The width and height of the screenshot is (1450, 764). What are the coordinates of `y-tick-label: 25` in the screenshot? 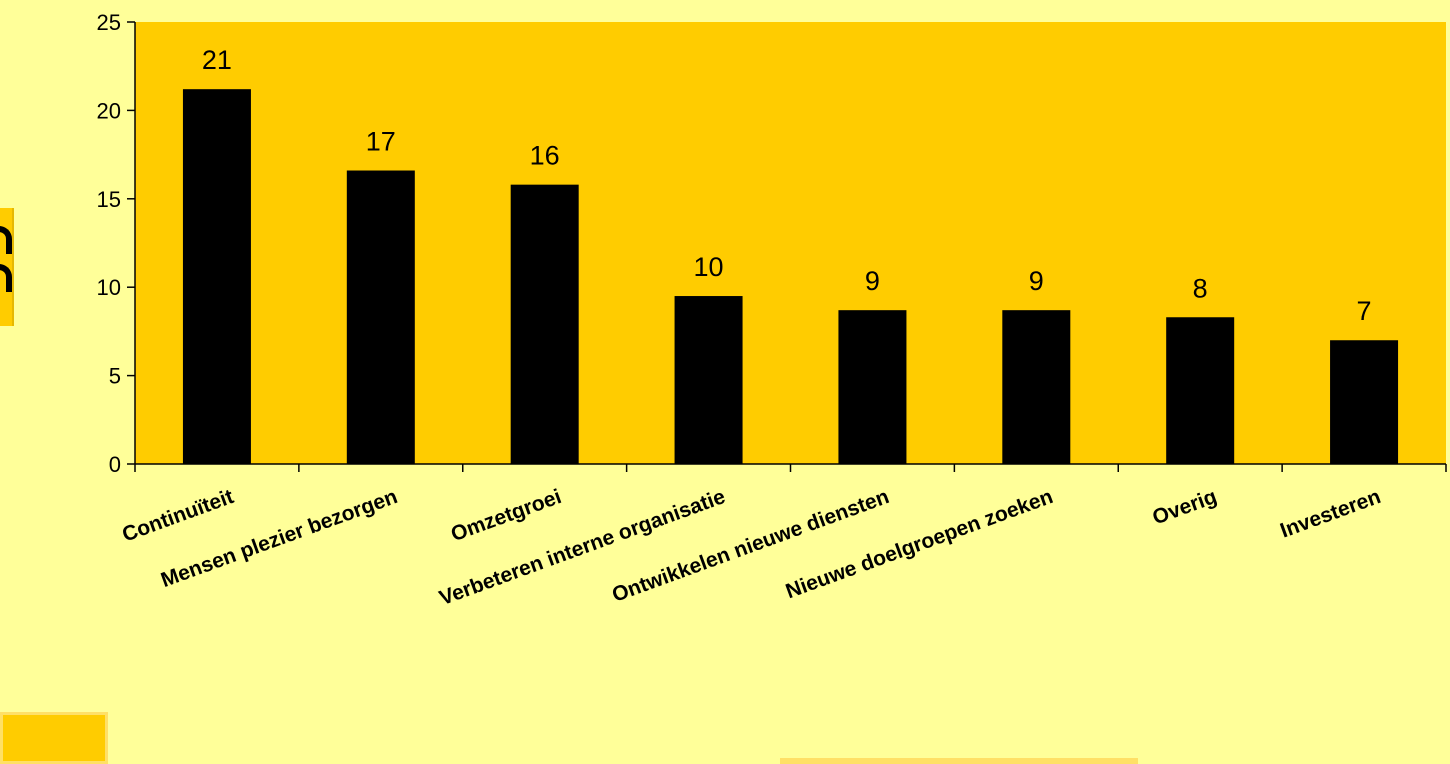 It's located at (109, 22).